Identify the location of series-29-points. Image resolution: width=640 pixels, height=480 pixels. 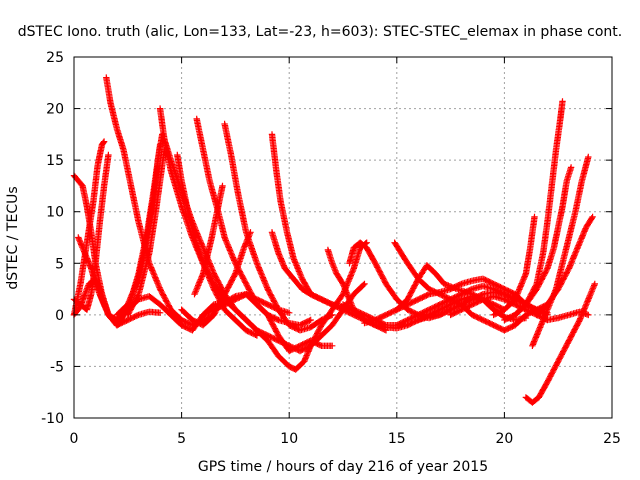
(514, 266).